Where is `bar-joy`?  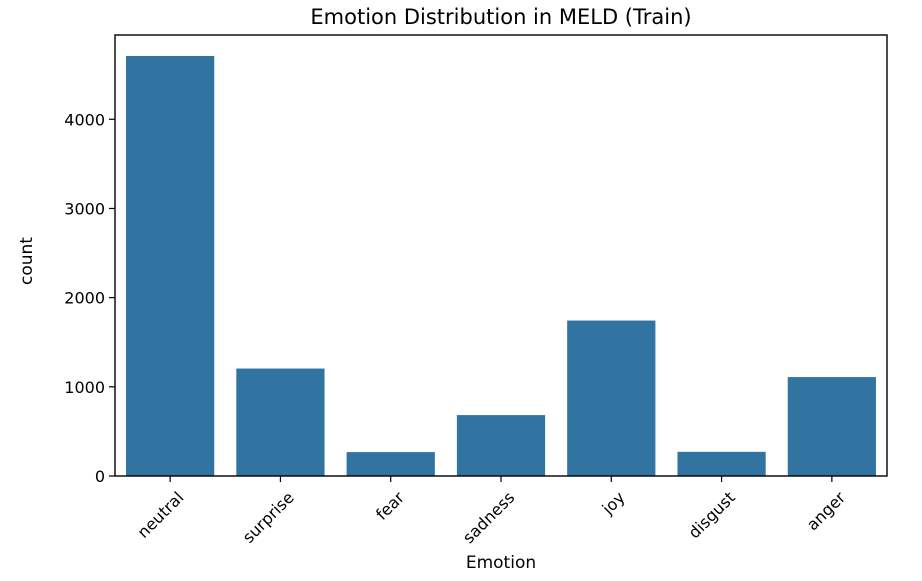 bar-joy is located at coordinates (611, 398).